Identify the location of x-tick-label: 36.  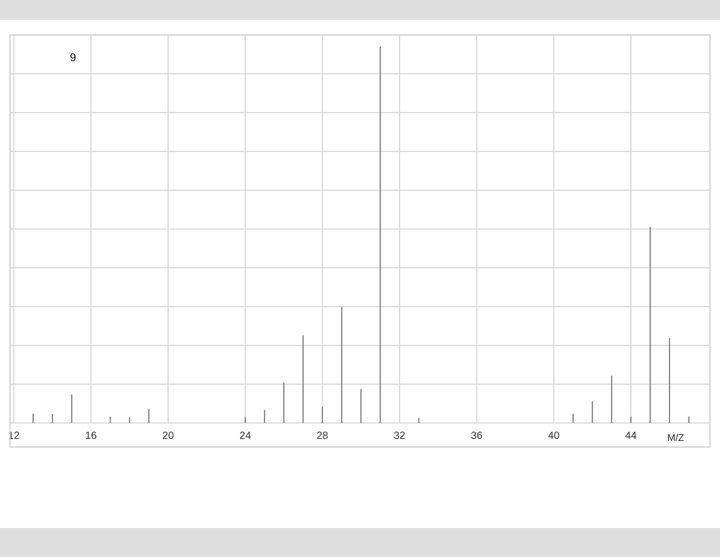
(476, 435).